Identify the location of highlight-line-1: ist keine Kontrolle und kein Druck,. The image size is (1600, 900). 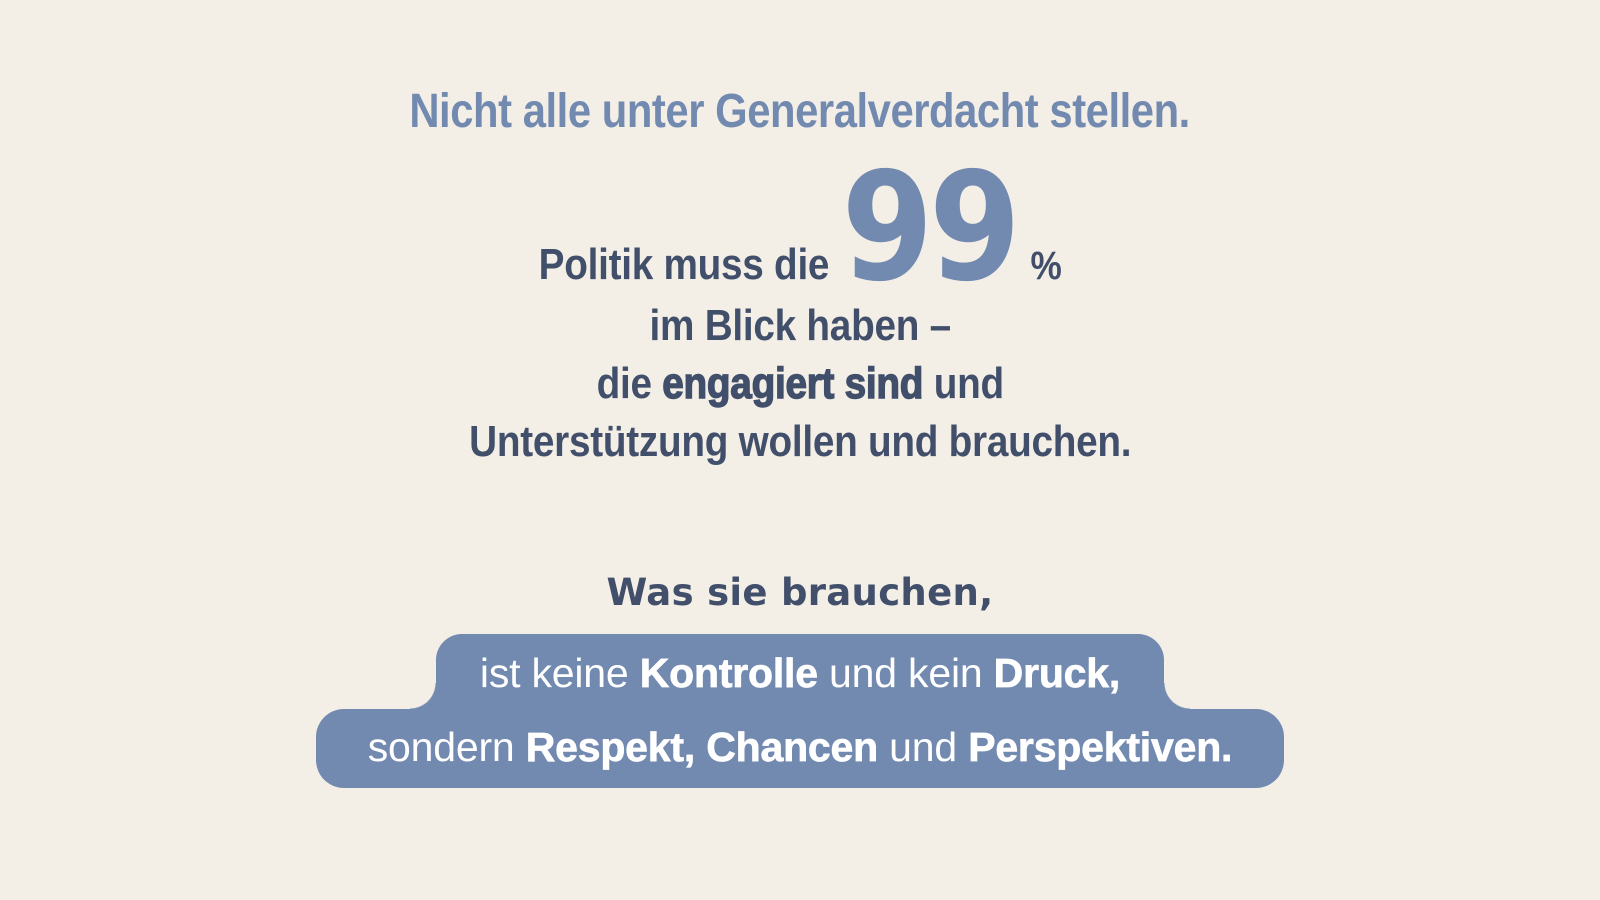
(800, 672).